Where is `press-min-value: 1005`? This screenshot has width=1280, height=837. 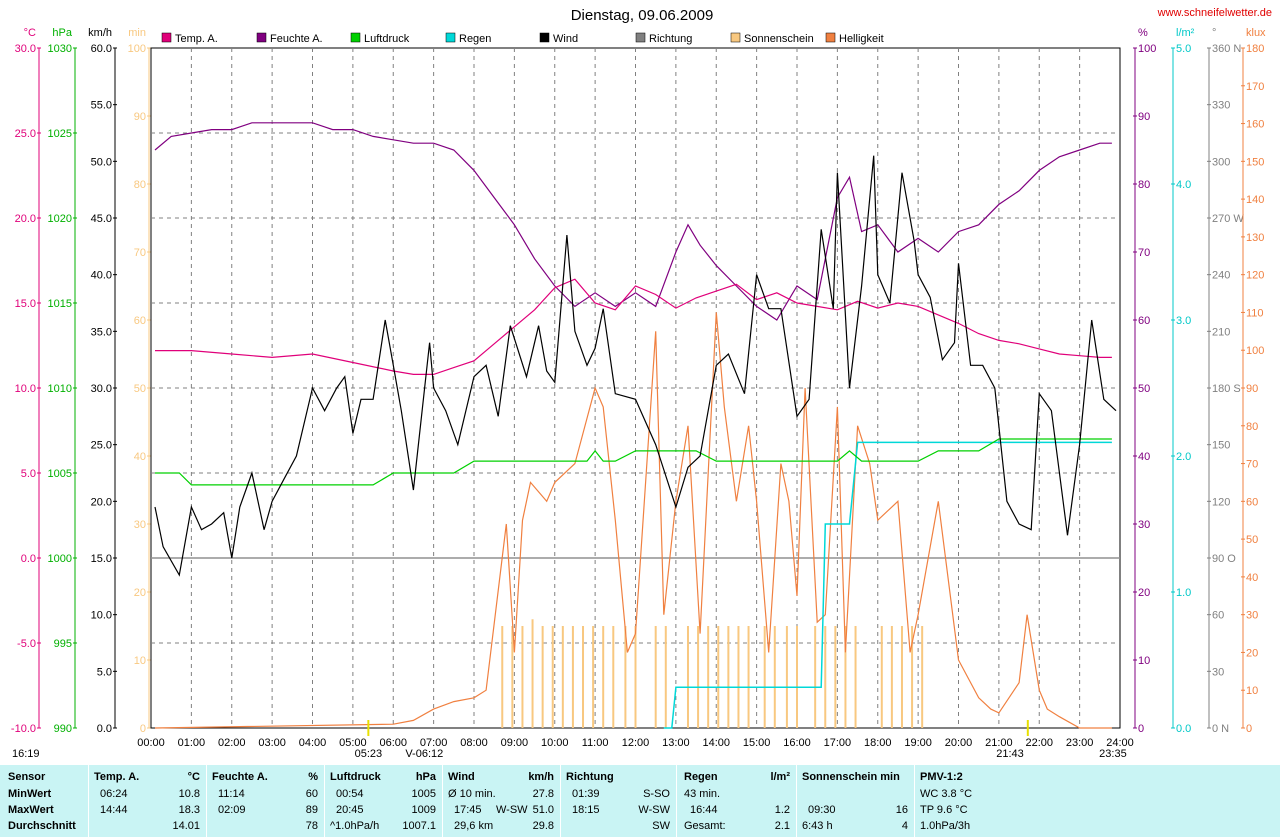
press-min-value: 1005 is located at coordinates (423, 794).